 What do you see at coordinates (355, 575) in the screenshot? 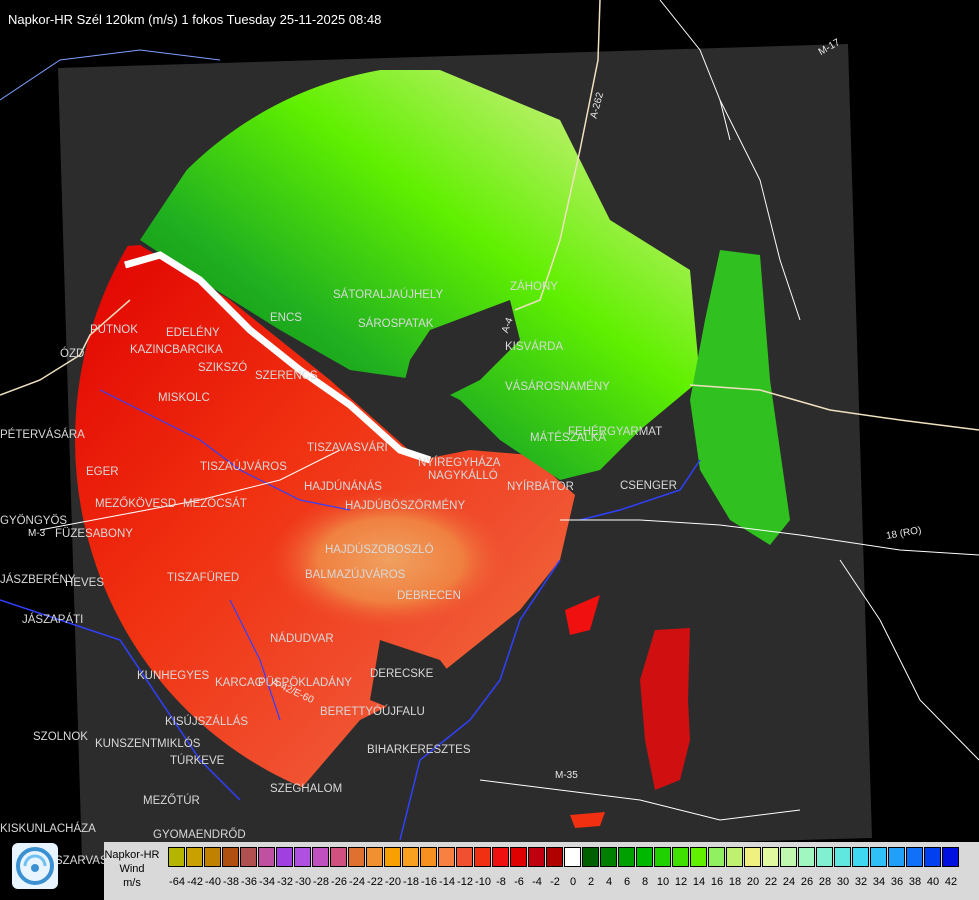
I see `place-label: BALMAZÚJVÁROS` at bounding box center [355, 575].